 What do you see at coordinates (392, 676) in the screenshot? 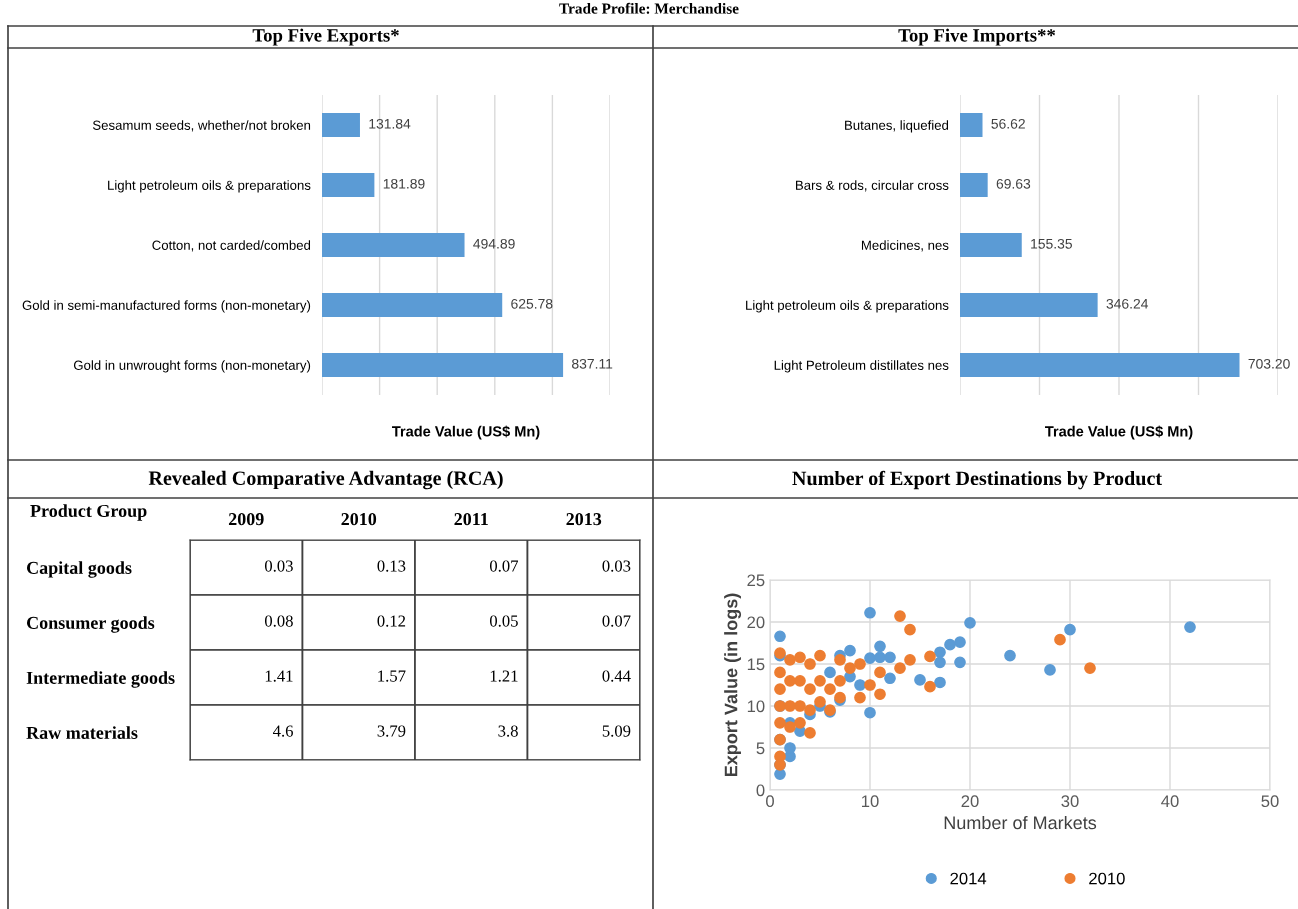
I see `data-label: 1.57` at bounding box center [392, 676].